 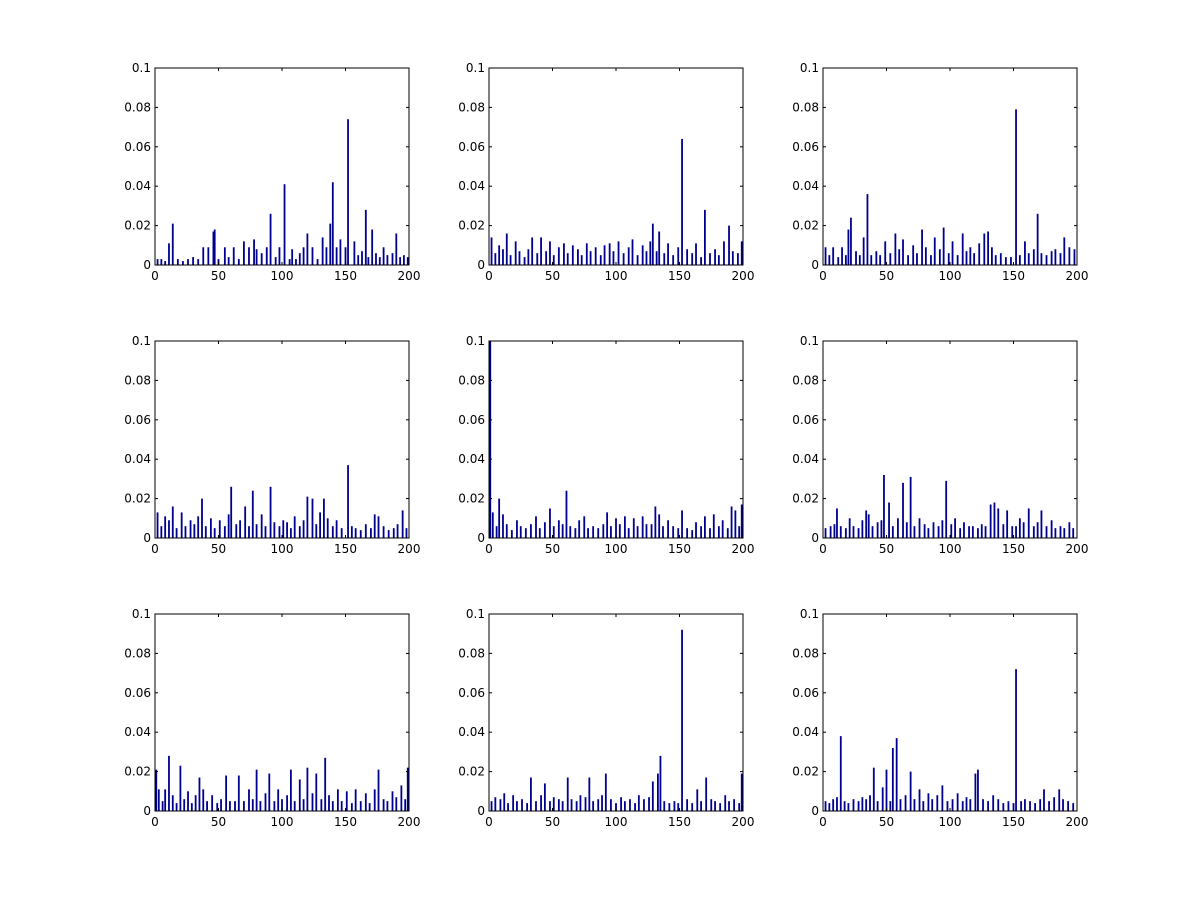 I want to click on subplot-8: 0 50 100 150 200 0 0.02 0.04 0.06 0.08 0.1, so click(x=606, y=718).